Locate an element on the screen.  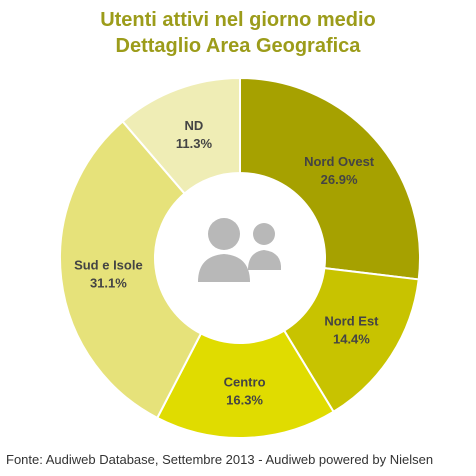
slice-label-nd: ND is located at coordinates (194, 125).